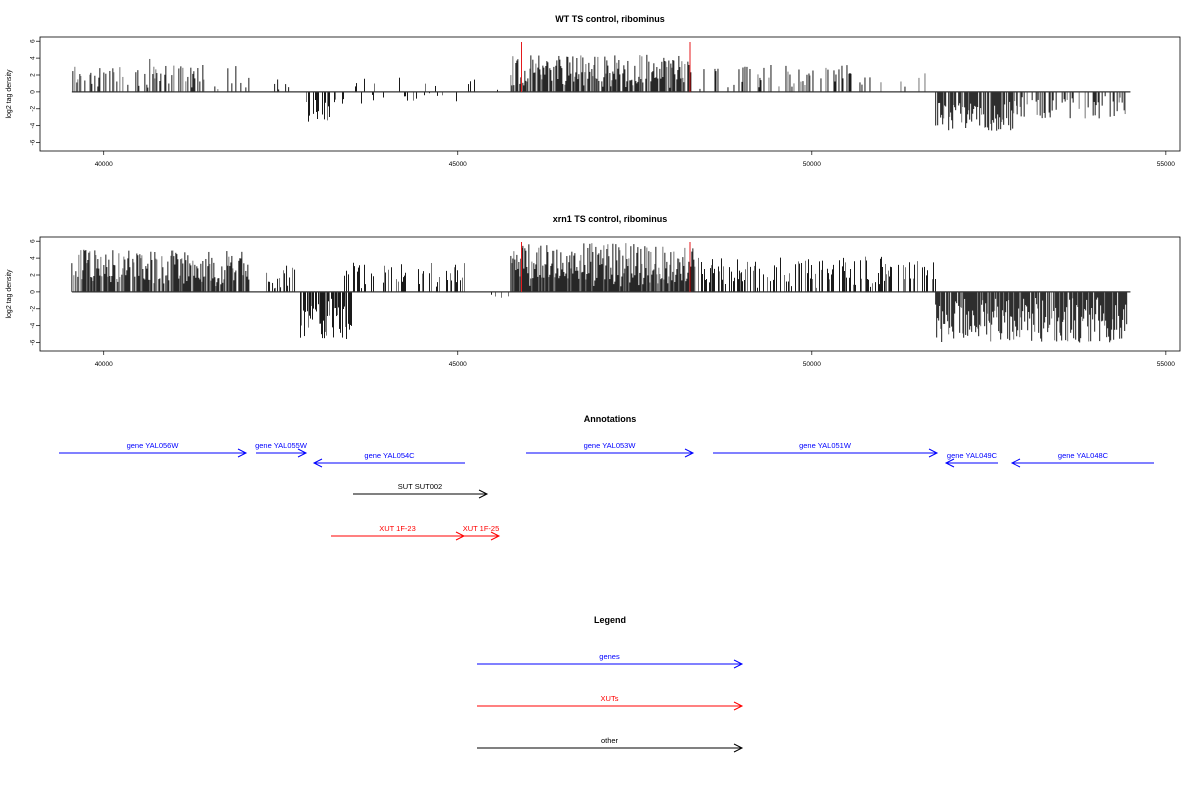 This screenshot has width=1200, height=805. What do you see at coordinates (610, 740) in the screenshot?
I see `legend-item-label: other` at bounding box center [610, 740].